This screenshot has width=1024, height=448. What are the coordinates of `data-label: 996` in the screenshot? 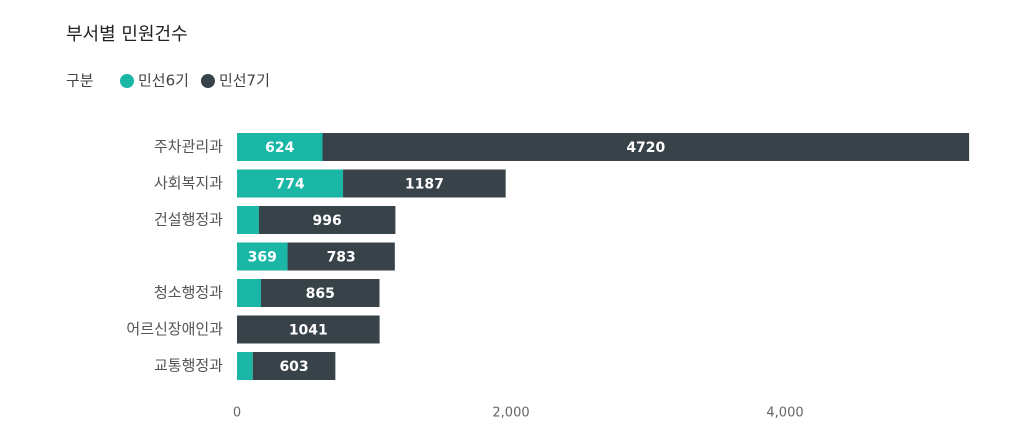 It's located at (327, 221).